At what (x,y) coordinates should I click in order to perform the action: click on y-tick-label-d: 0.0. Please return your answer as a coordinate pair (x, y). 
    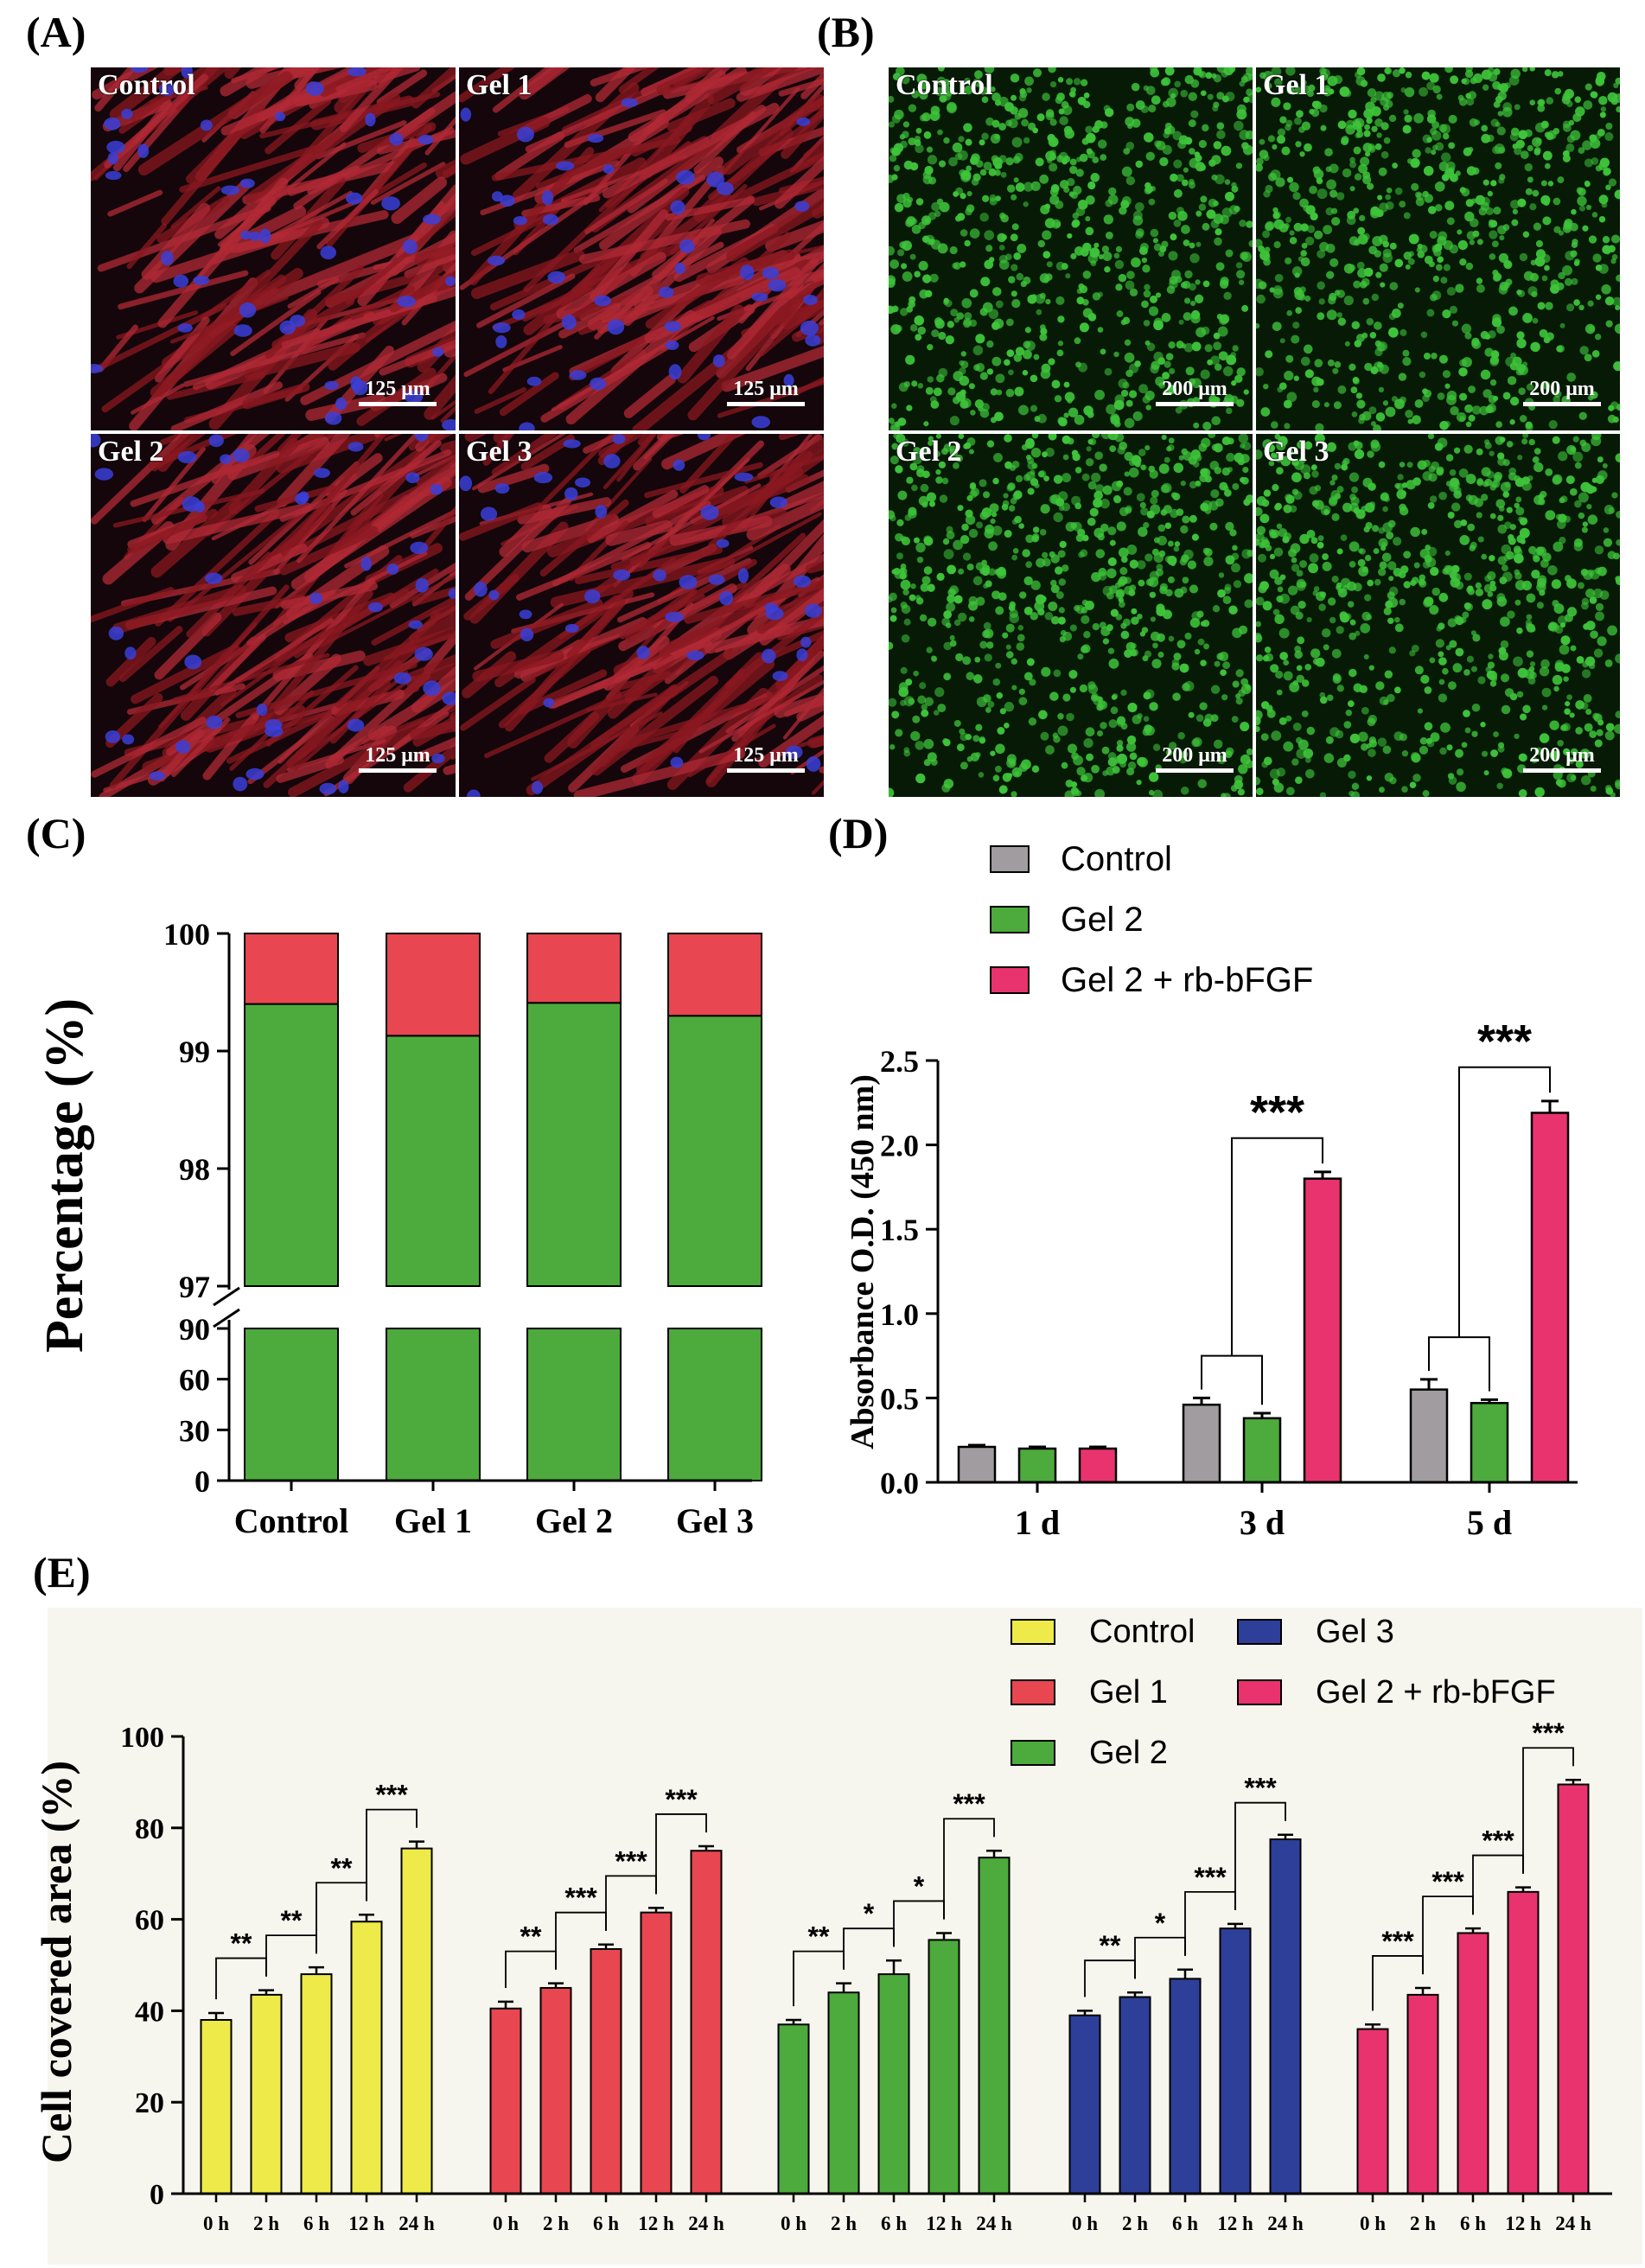
    Looking at the image, I should click on (899, 1483).